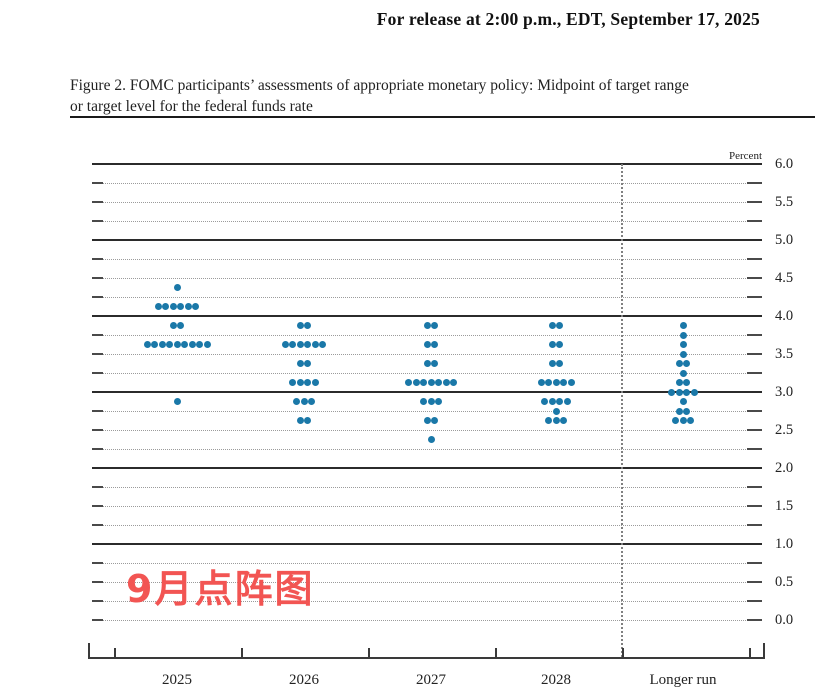 This screenshot has height=694, width=815. I want to click on y-axis-label: 5.0, so click(784, 240).